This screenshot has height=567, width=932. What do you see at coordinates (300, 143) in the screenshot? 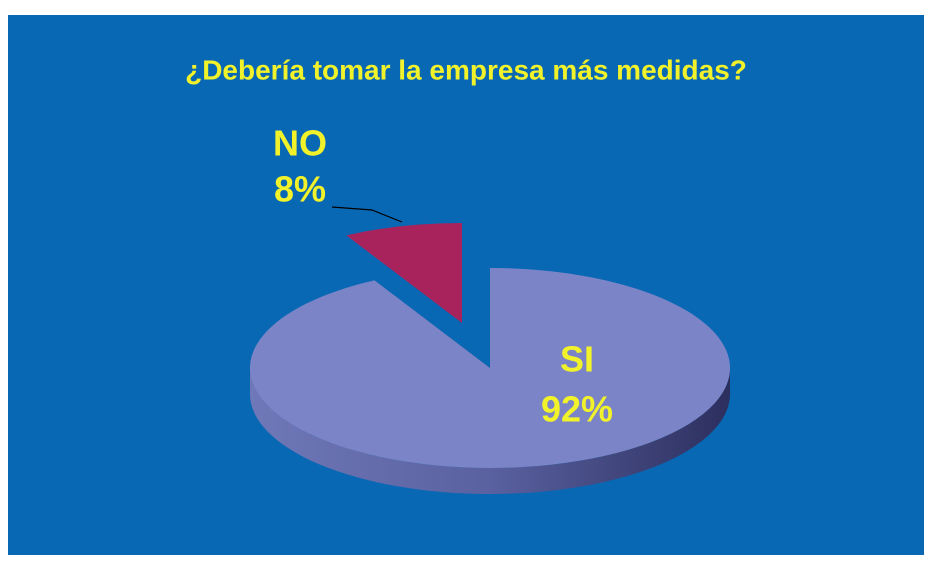
I see `slice-label: NO` at bounding box center [300, 143].